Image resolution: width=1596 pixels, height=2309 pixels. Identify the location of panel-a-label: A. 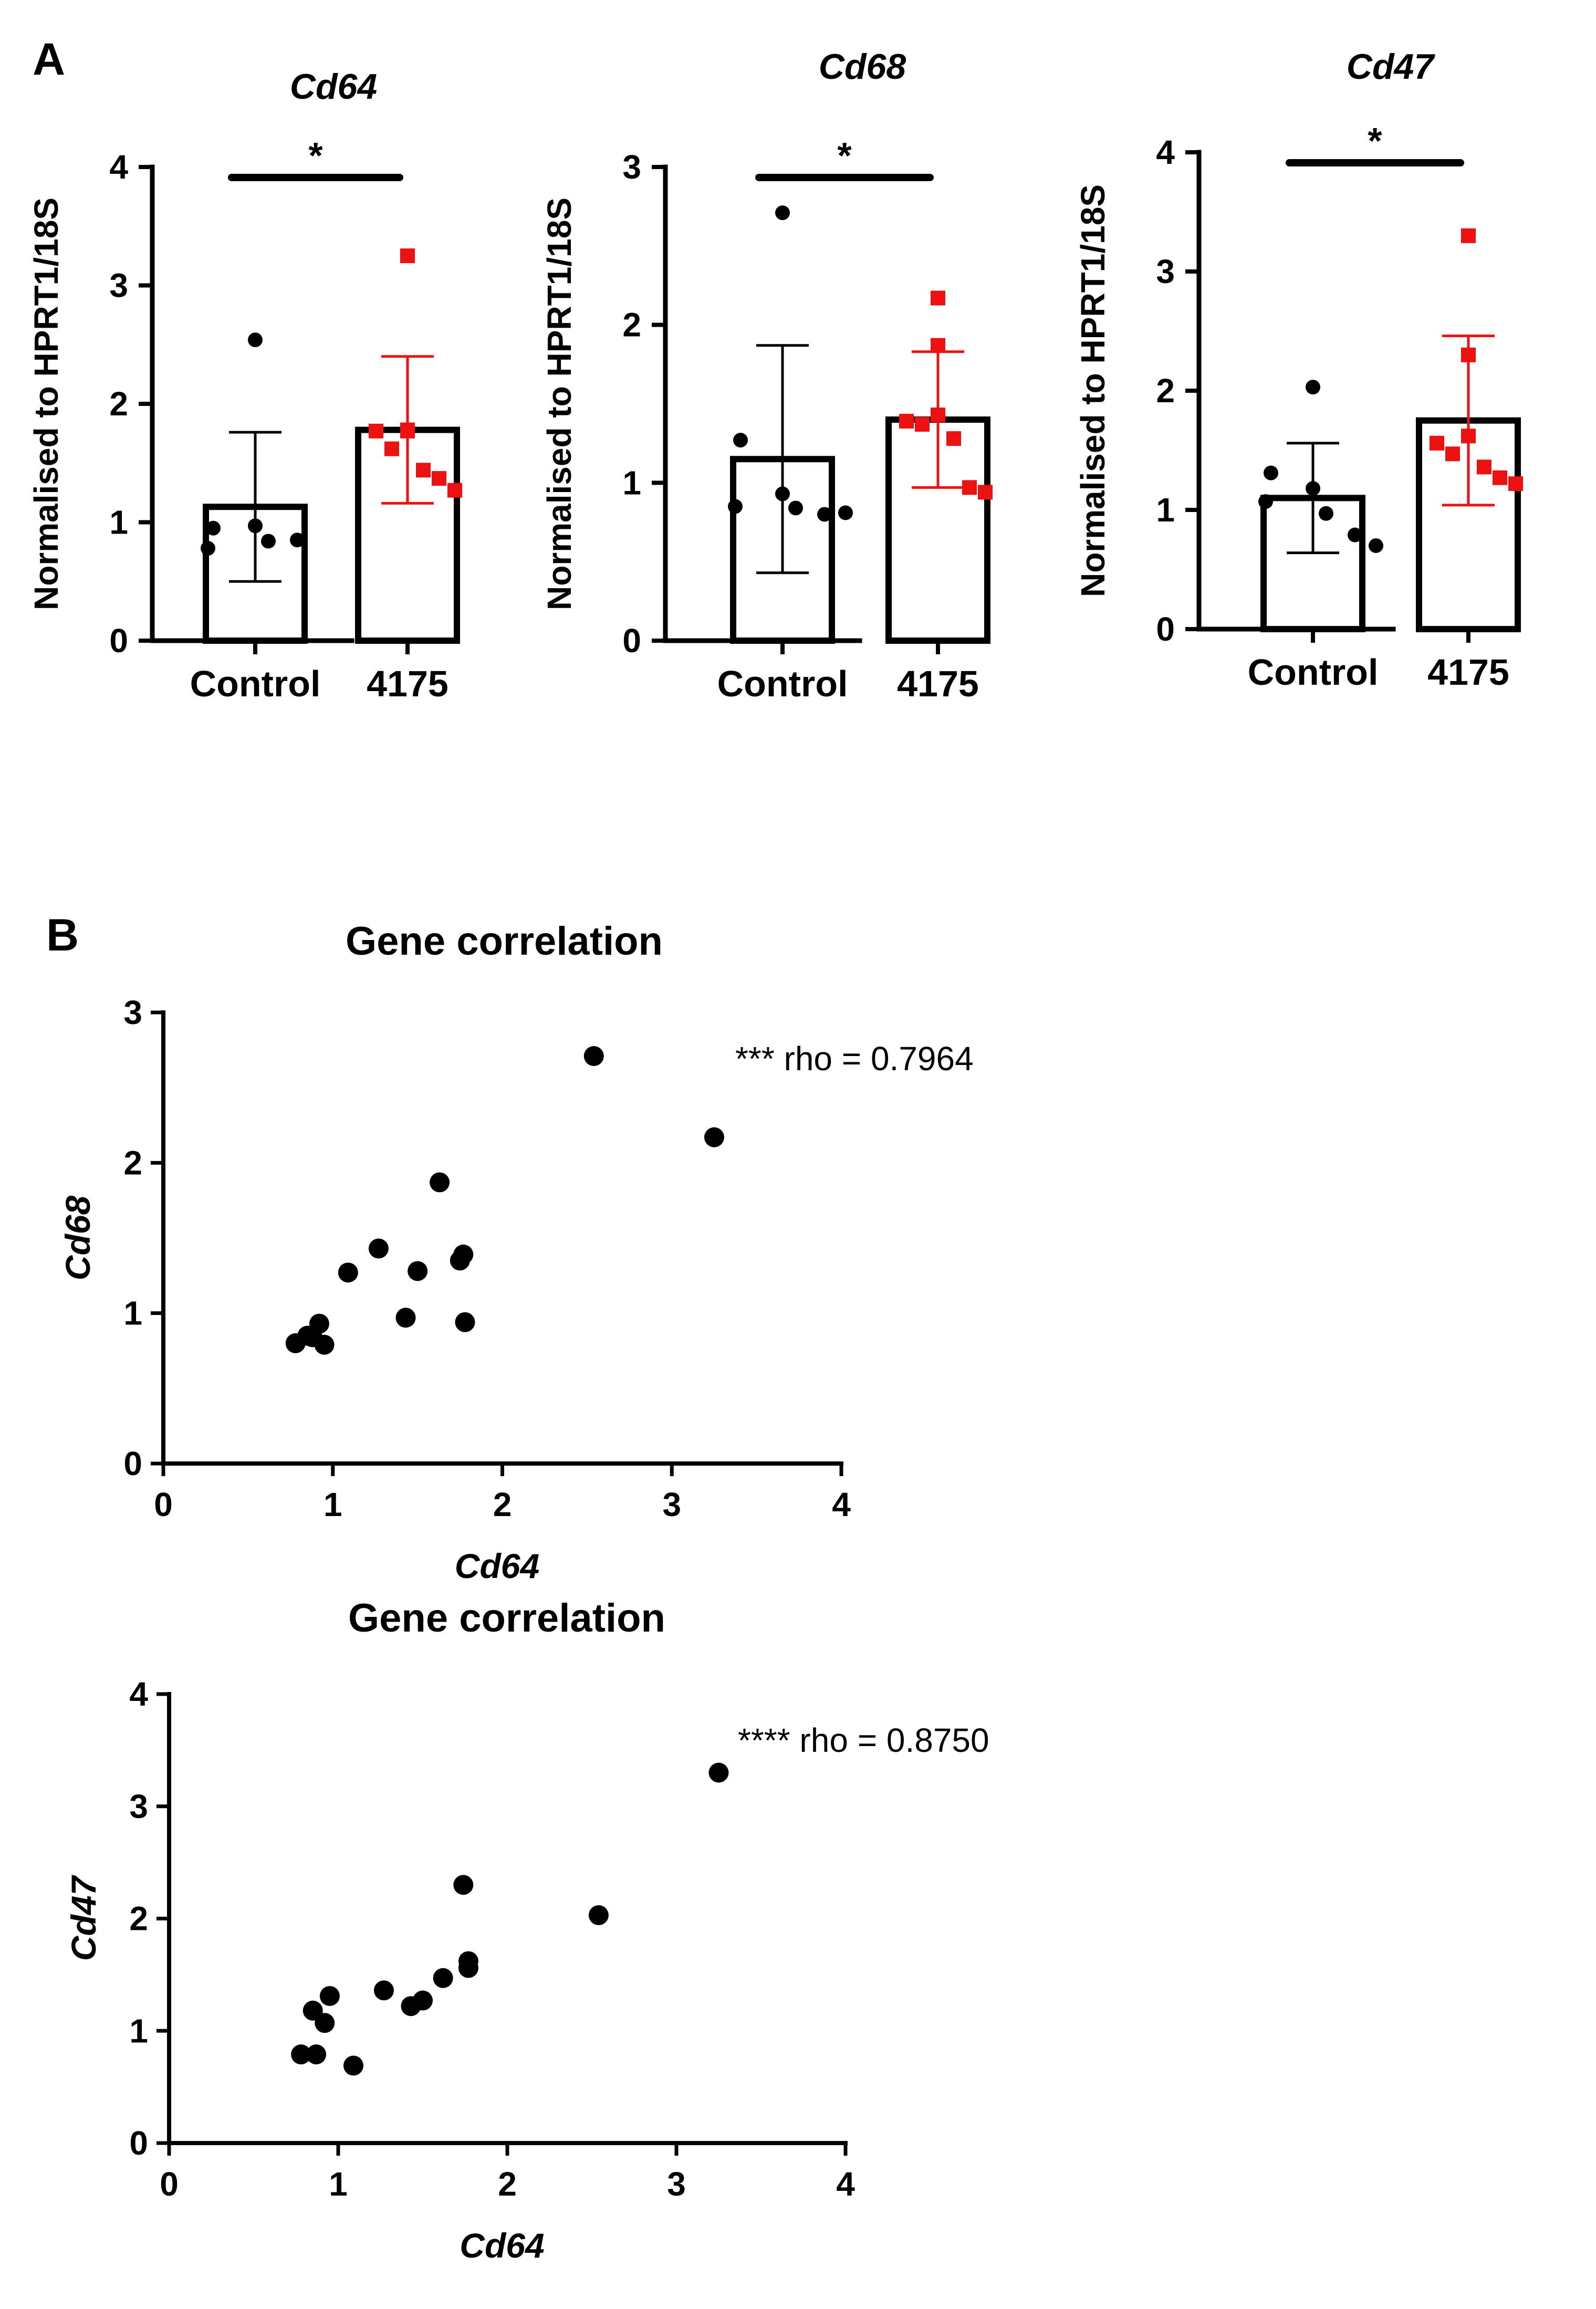
(49, 59).